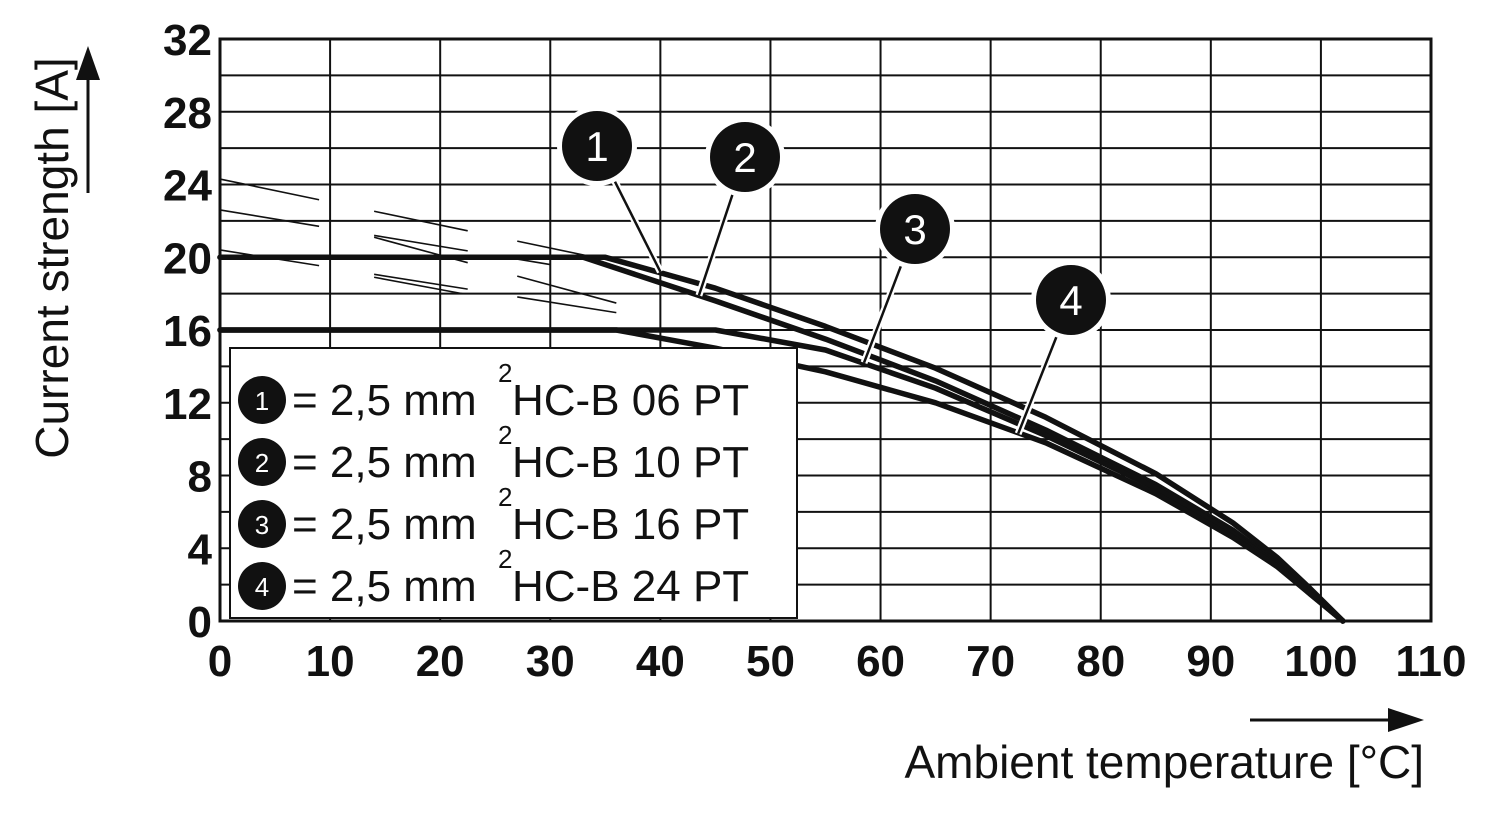 This screenshot has width=1500, height=820. Describe the element at coordinates (440, 661) in the screenshot. I see `x-tick-label: 20` at that location.